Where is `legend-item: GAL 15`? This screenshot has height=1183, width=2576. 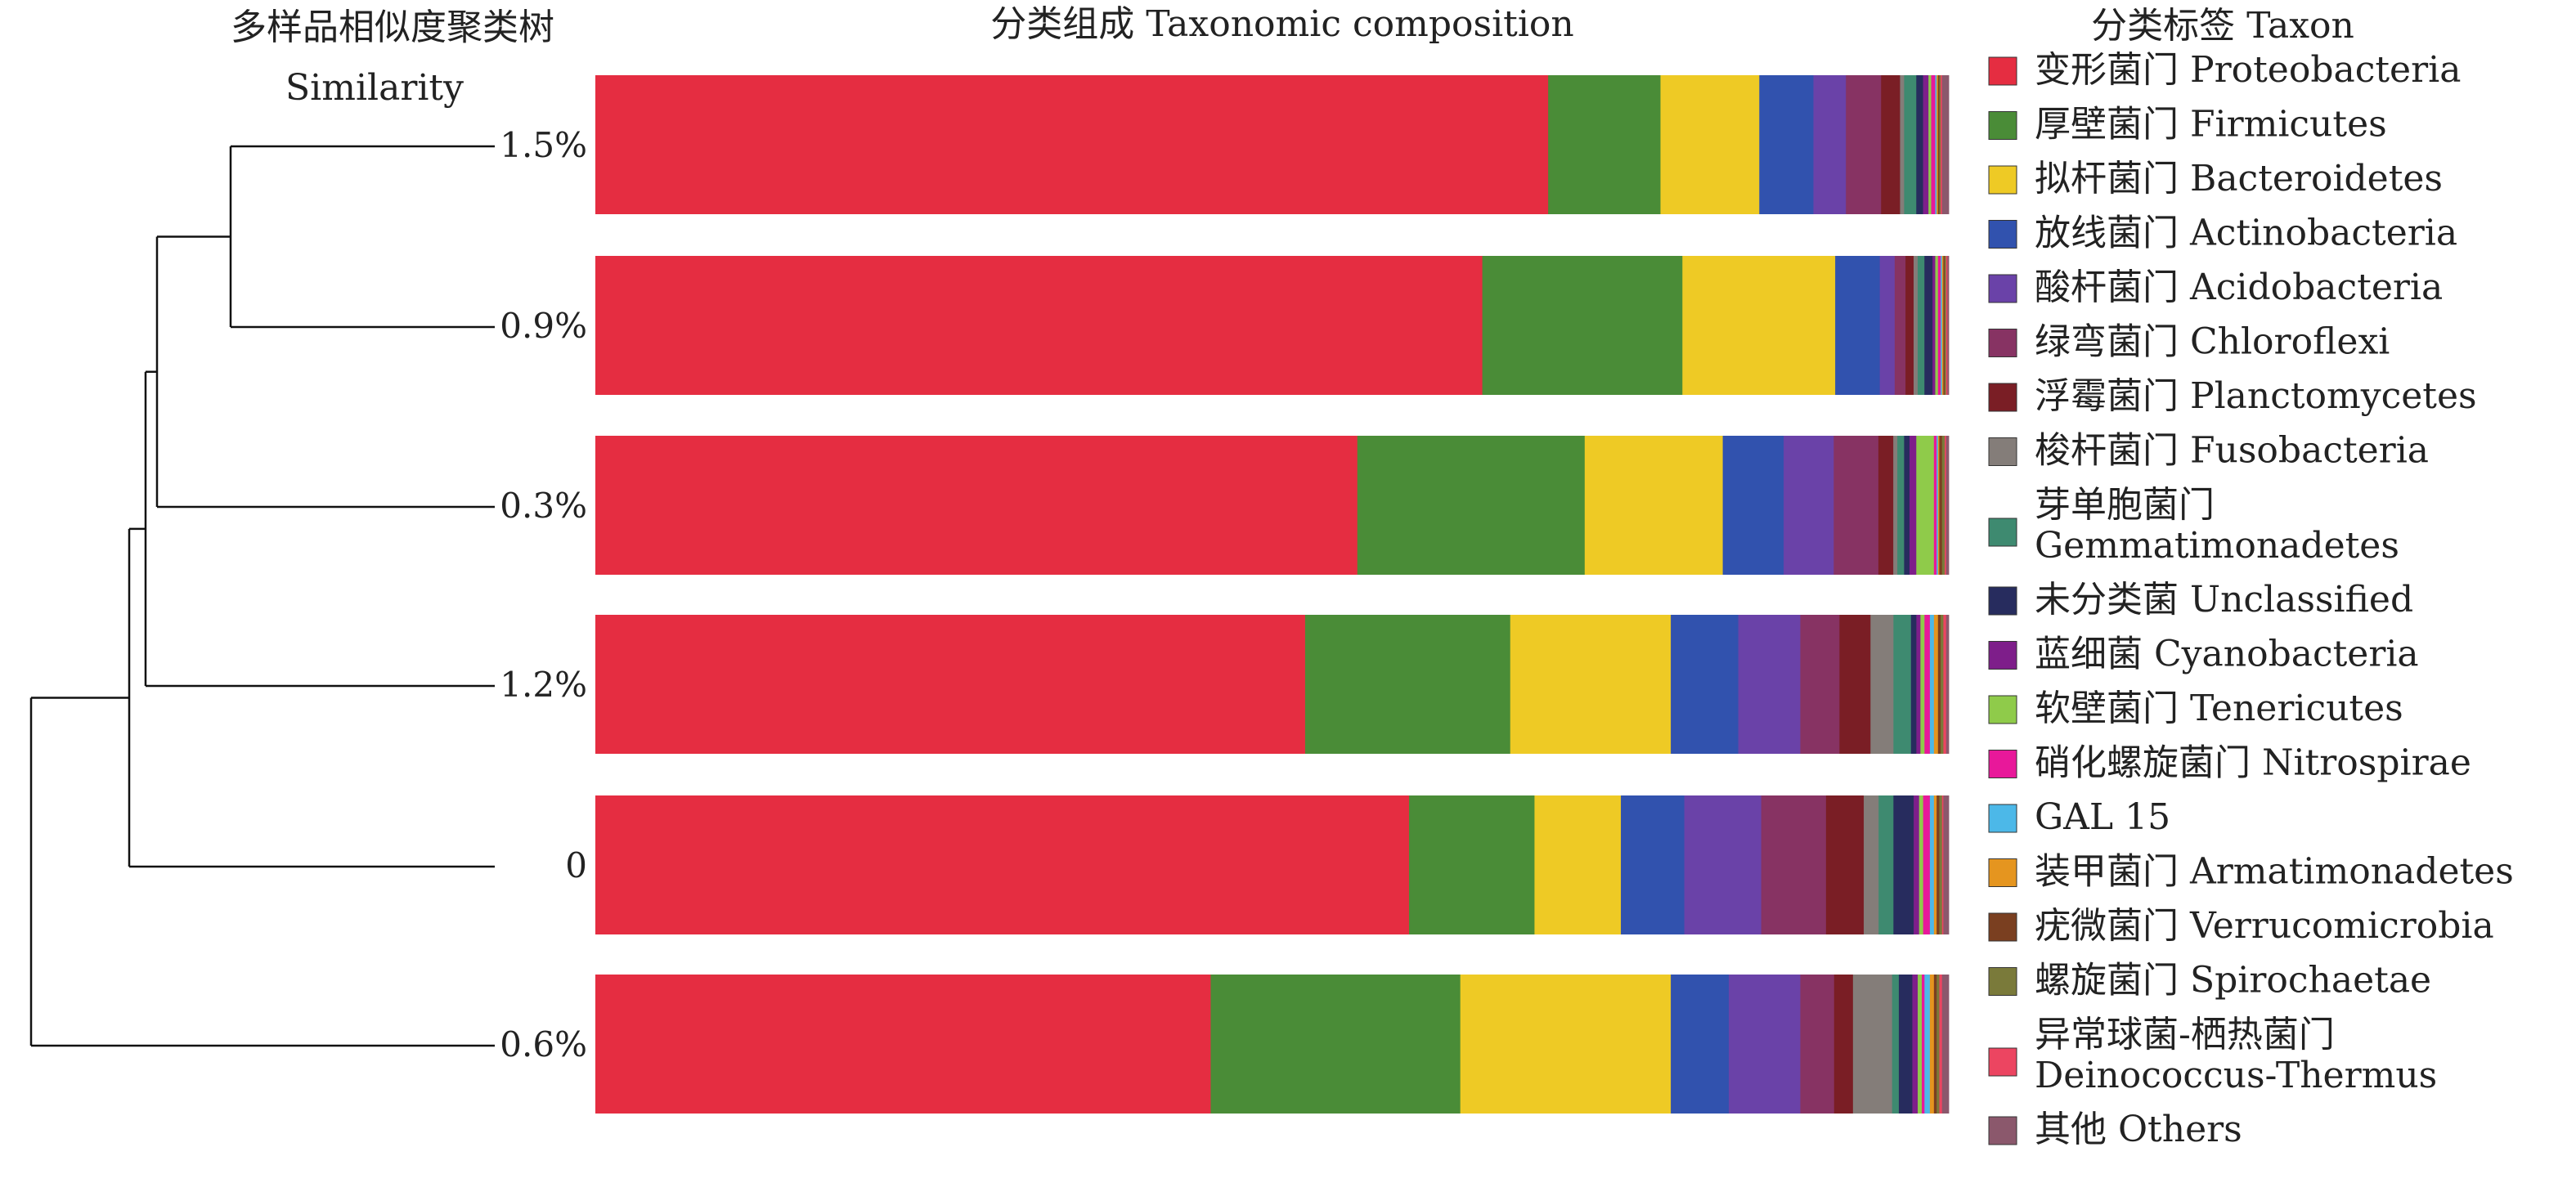 legend-item: GAL 15 is located at coordinates (2079, 817).